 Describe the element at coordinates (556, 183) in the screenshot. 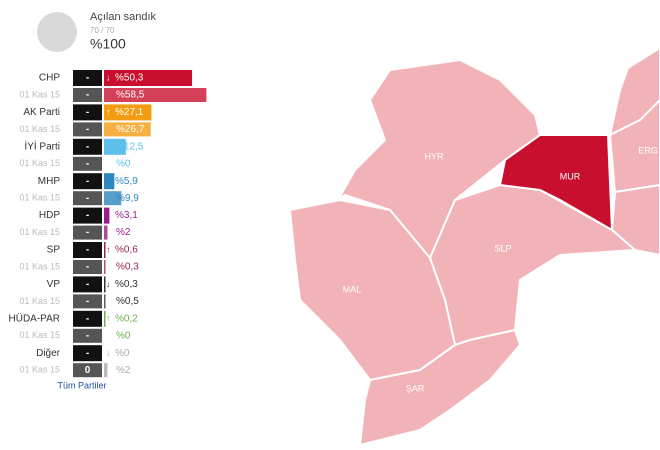

I see `map-region-selected` at that location.